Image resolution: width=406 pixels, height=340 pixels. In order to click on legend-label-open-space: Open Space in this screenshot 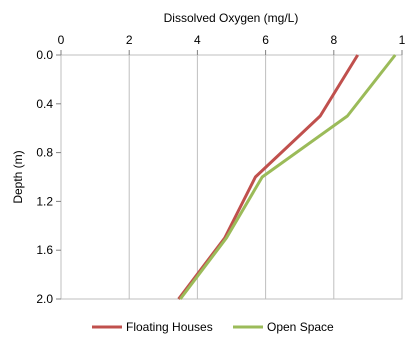, I will do `click(300, 327)`.